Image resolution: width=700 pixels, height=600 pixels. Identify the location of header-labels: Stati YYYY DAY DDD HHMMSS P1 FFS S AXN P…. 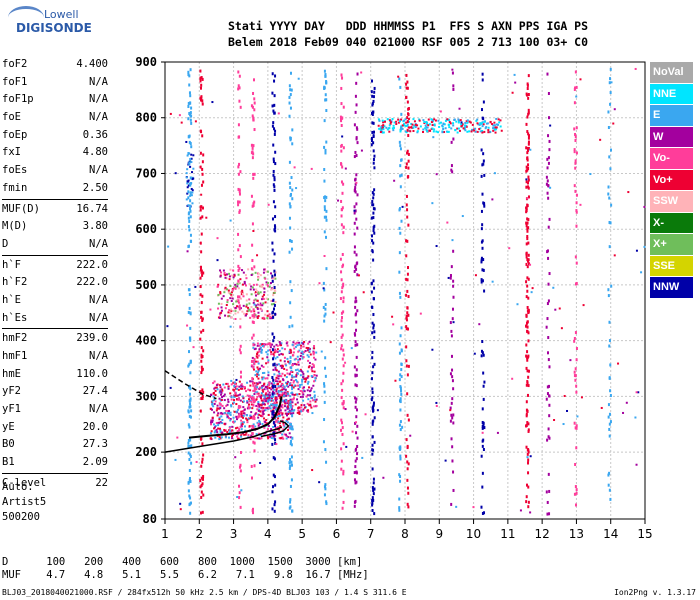
(408, 26).